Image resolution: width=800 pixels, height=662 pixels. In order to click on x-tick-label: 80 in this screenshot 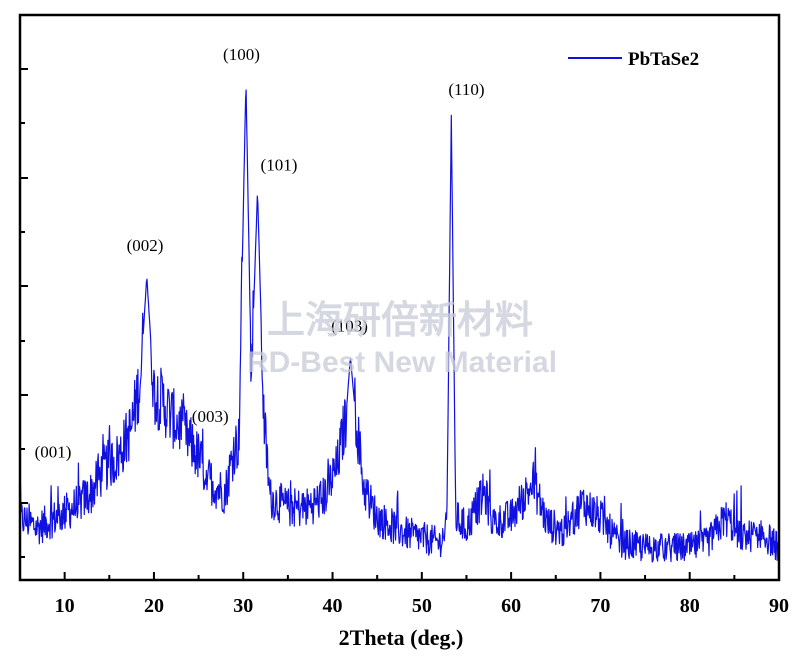, I will do `click(690, 606)`.